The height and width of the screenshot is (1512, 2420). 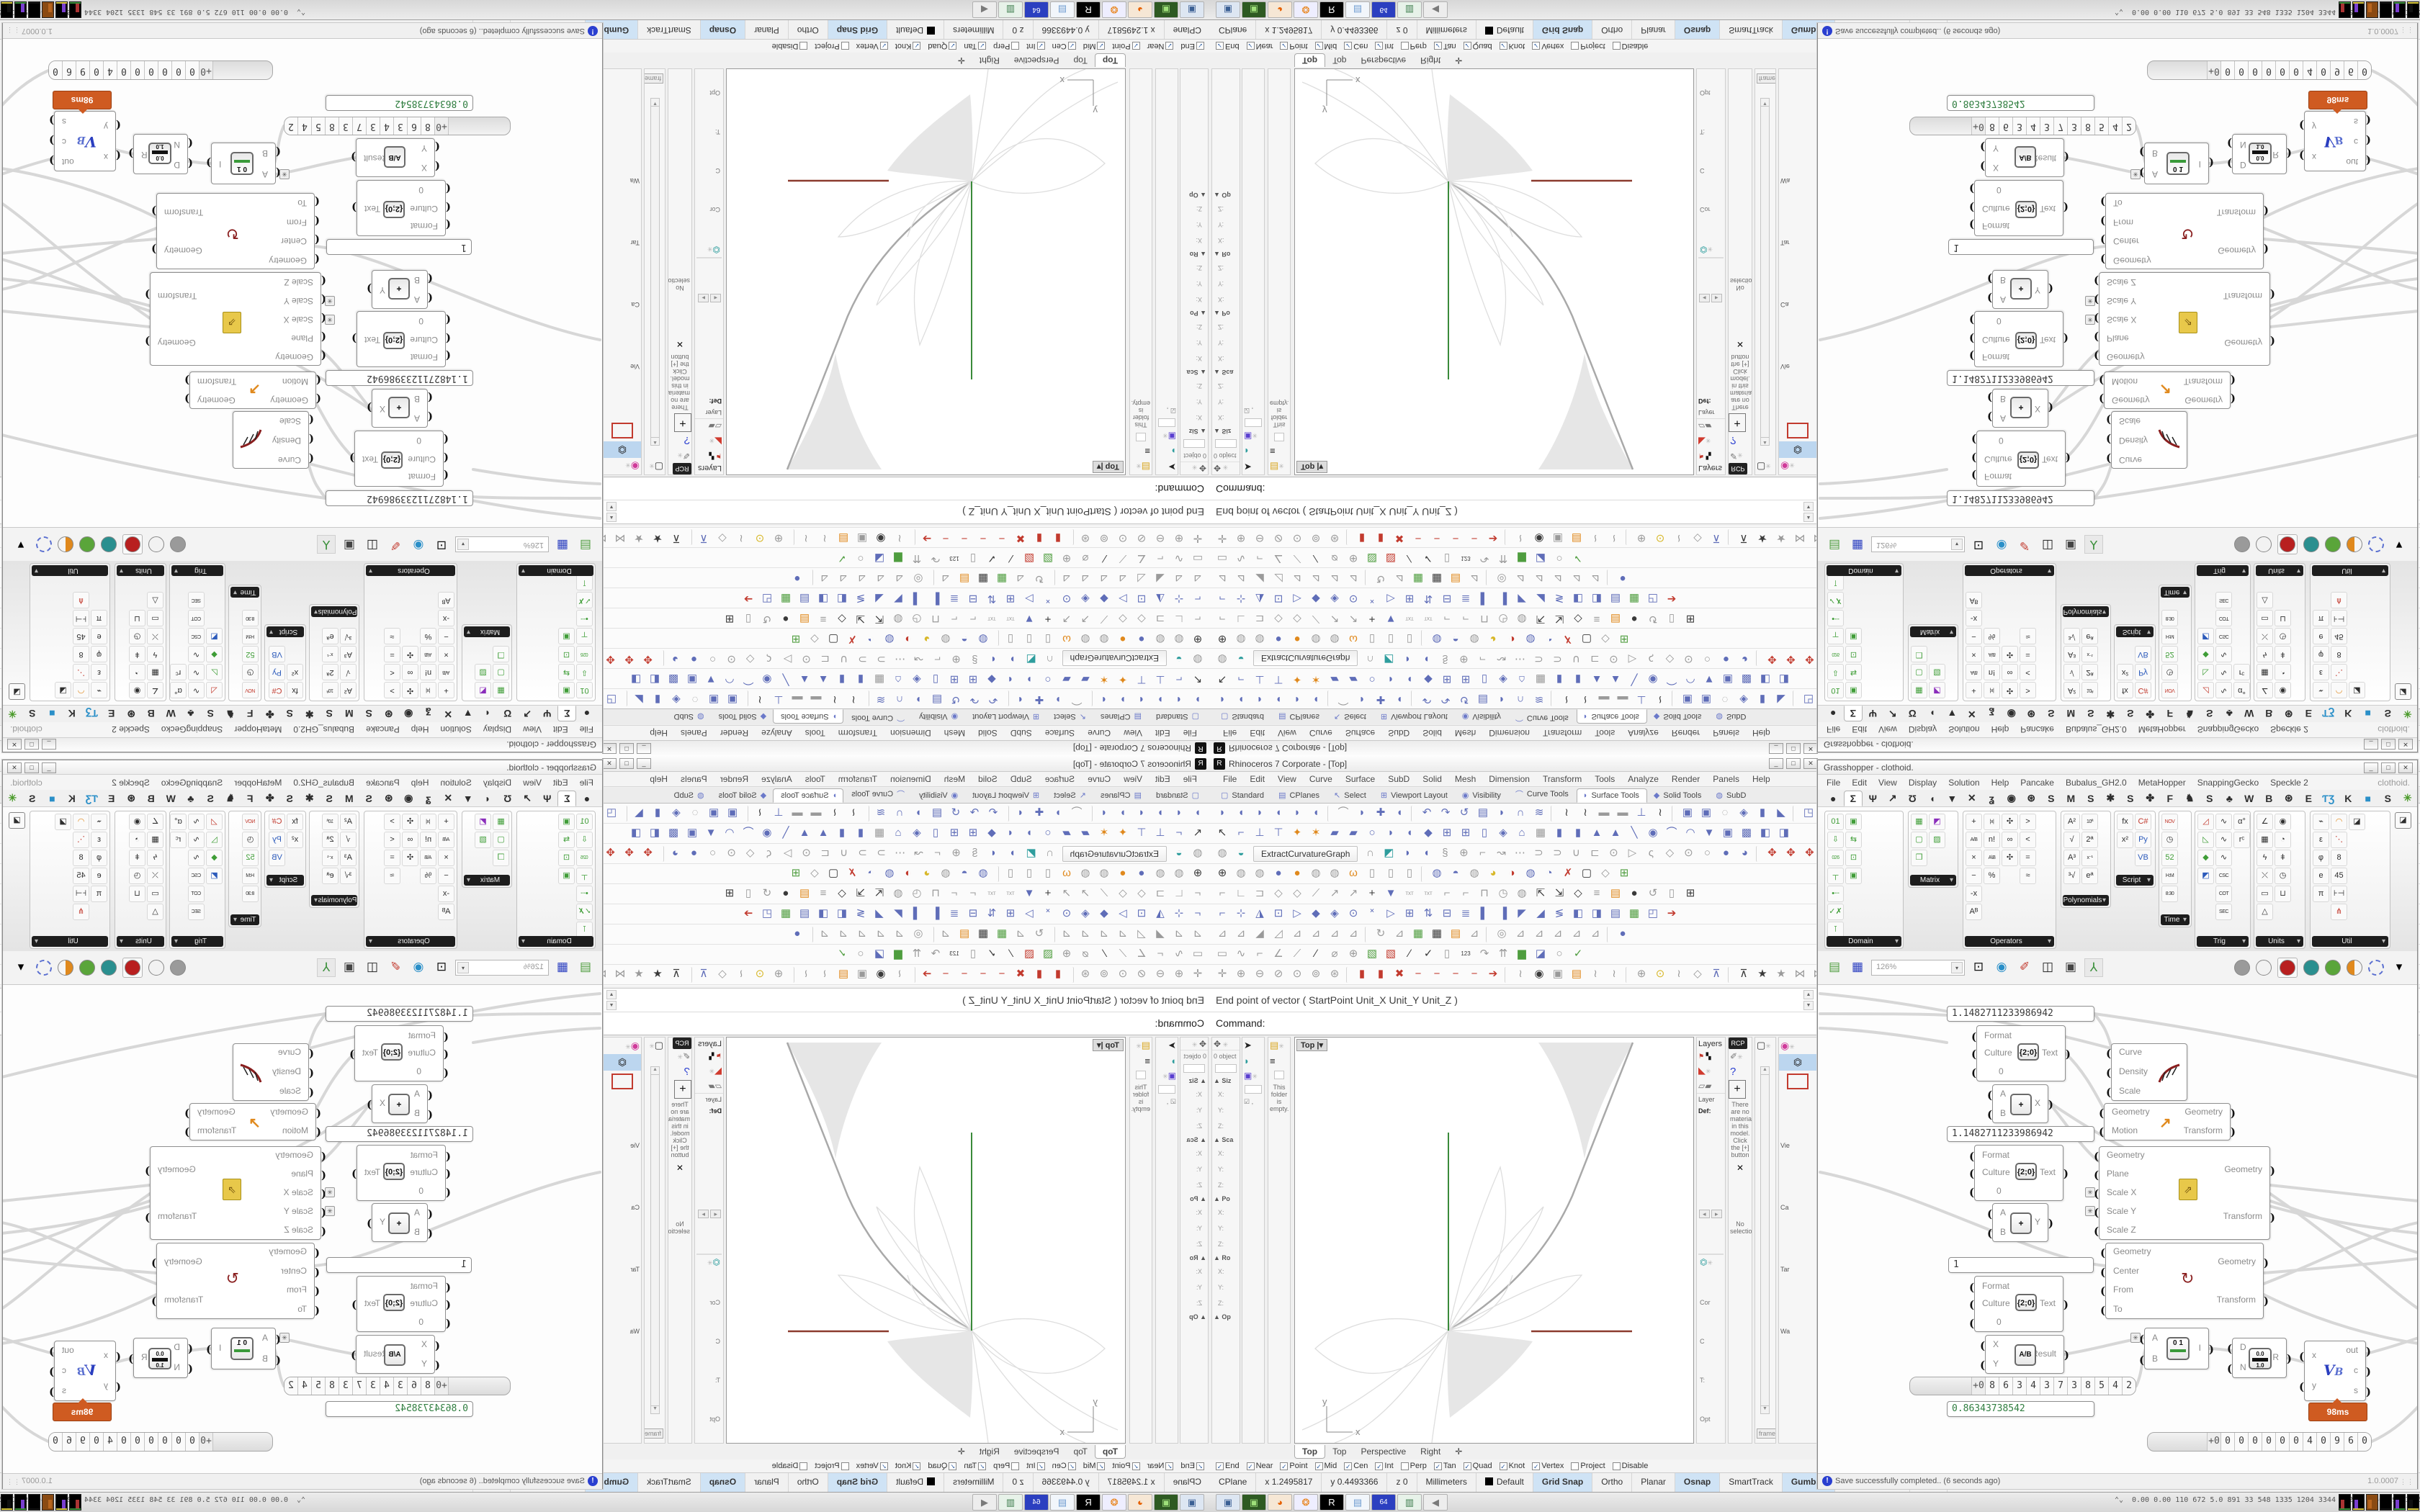 What do you see at coordinates (1123, 538) in the screenshot?
I see `toolbar-icon: ⊙` at bounding box center [1123, 538].